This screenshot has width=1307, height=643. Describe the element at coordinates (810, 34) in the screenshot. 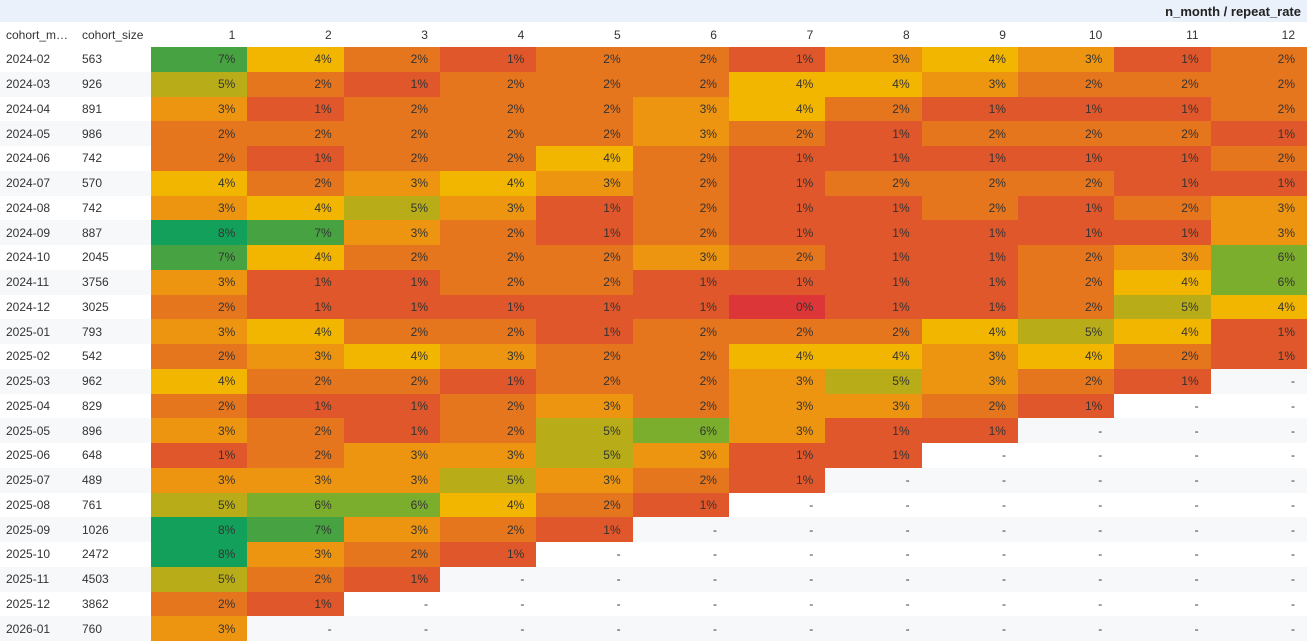

I see `column-header-month-7: 7` at that location.